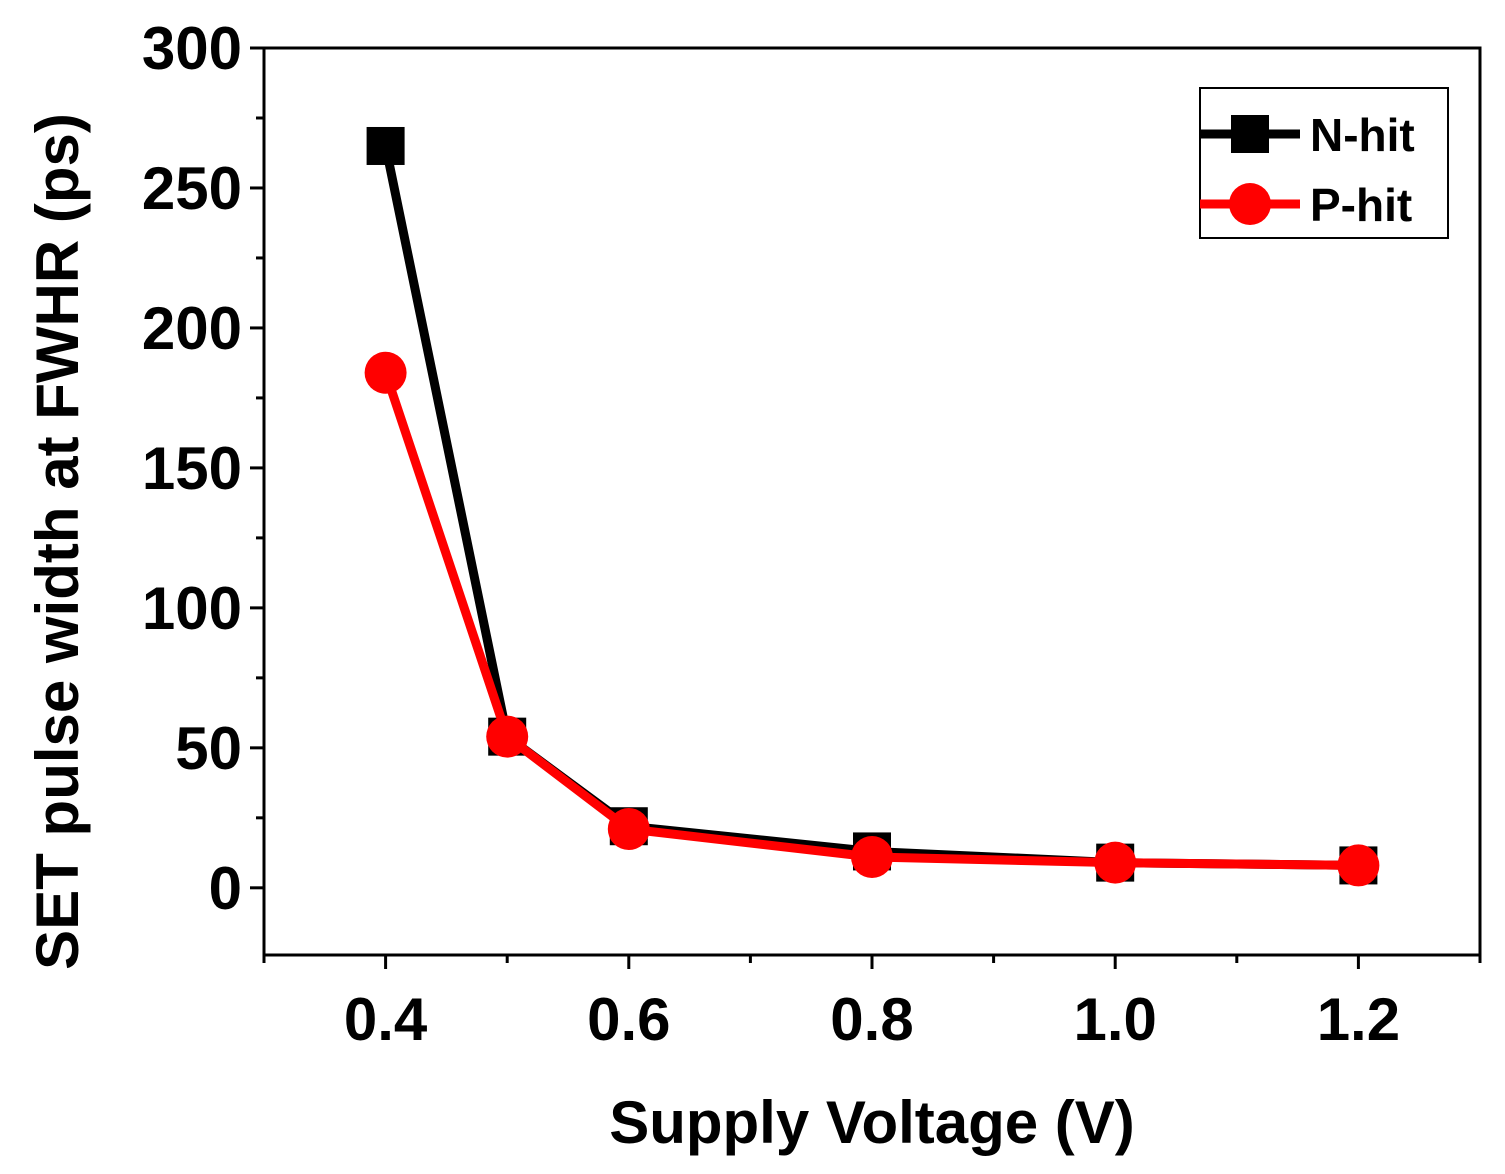 The width and height of the screenshot is (1505, 1174). Describe the element at coordinates (628, 1019) in the screenshot. I see `x-tick-label: 0.6` at that location.